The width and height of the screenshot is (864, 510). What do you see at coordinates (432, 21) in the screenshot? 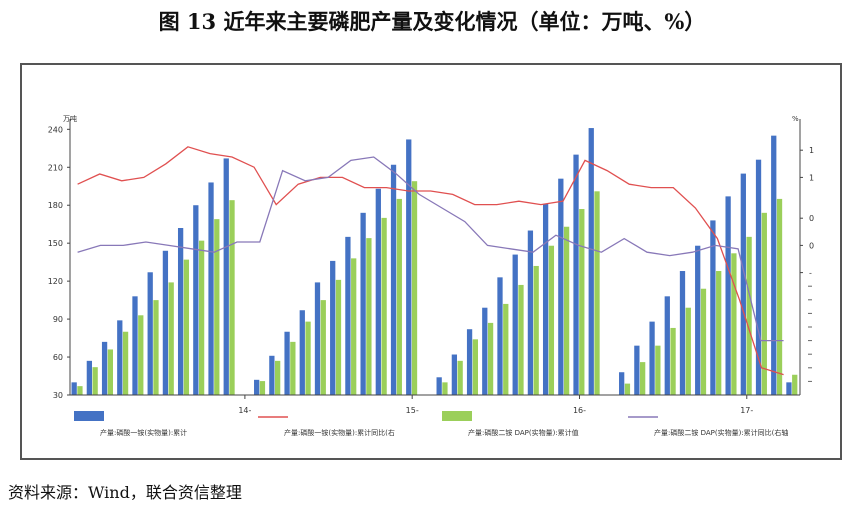
I see `chart-title: 图 13 近年来主要磷肥产量及变化情况（单位：万吨、%）` at bounding box center [432, 21].